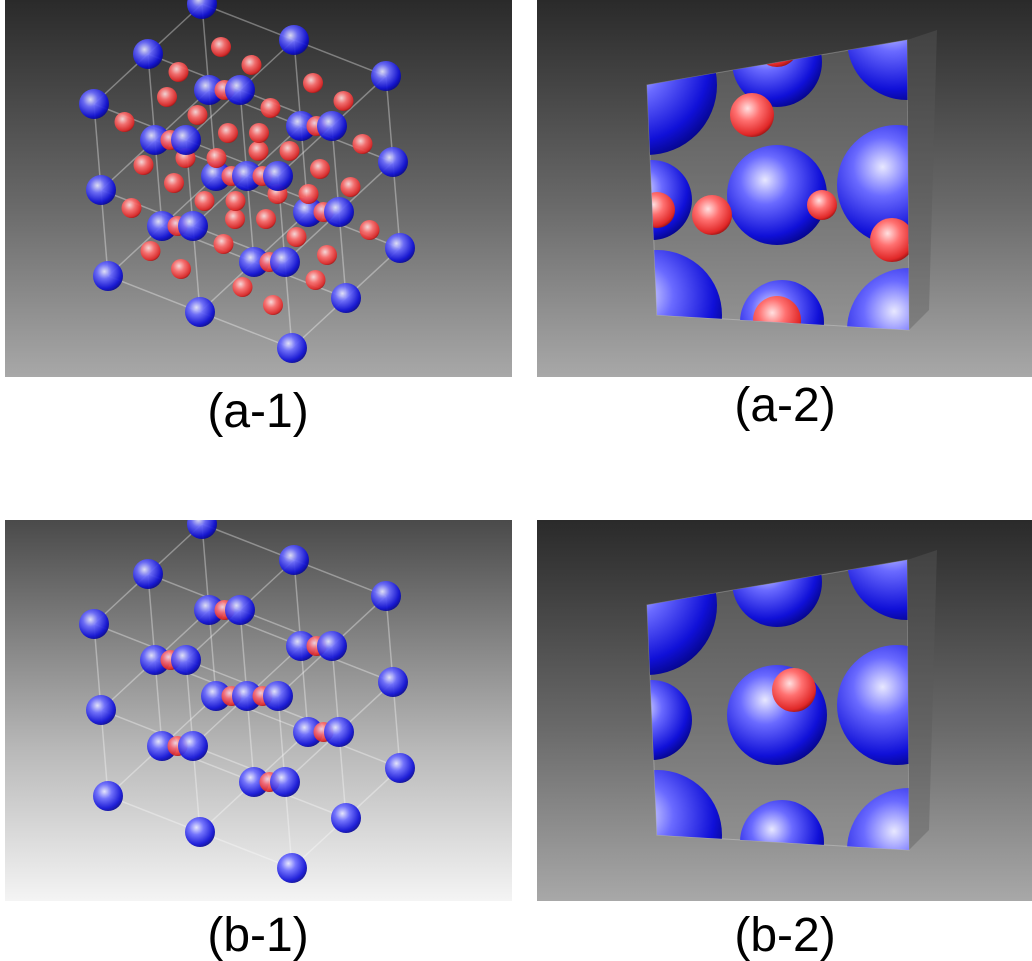  What do you see at coordinates (258, 411) in the screenshot?
I see `caption: (a-1)` at bounding box center [258, 411].